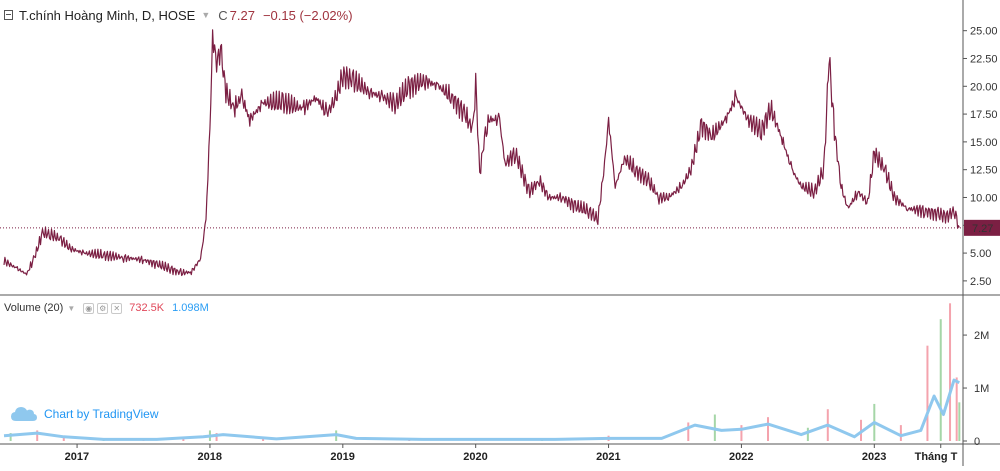  Describe the element at coordinates (981, 389) in the screenshot. I see `volume-tick-label: 1M` at that location.